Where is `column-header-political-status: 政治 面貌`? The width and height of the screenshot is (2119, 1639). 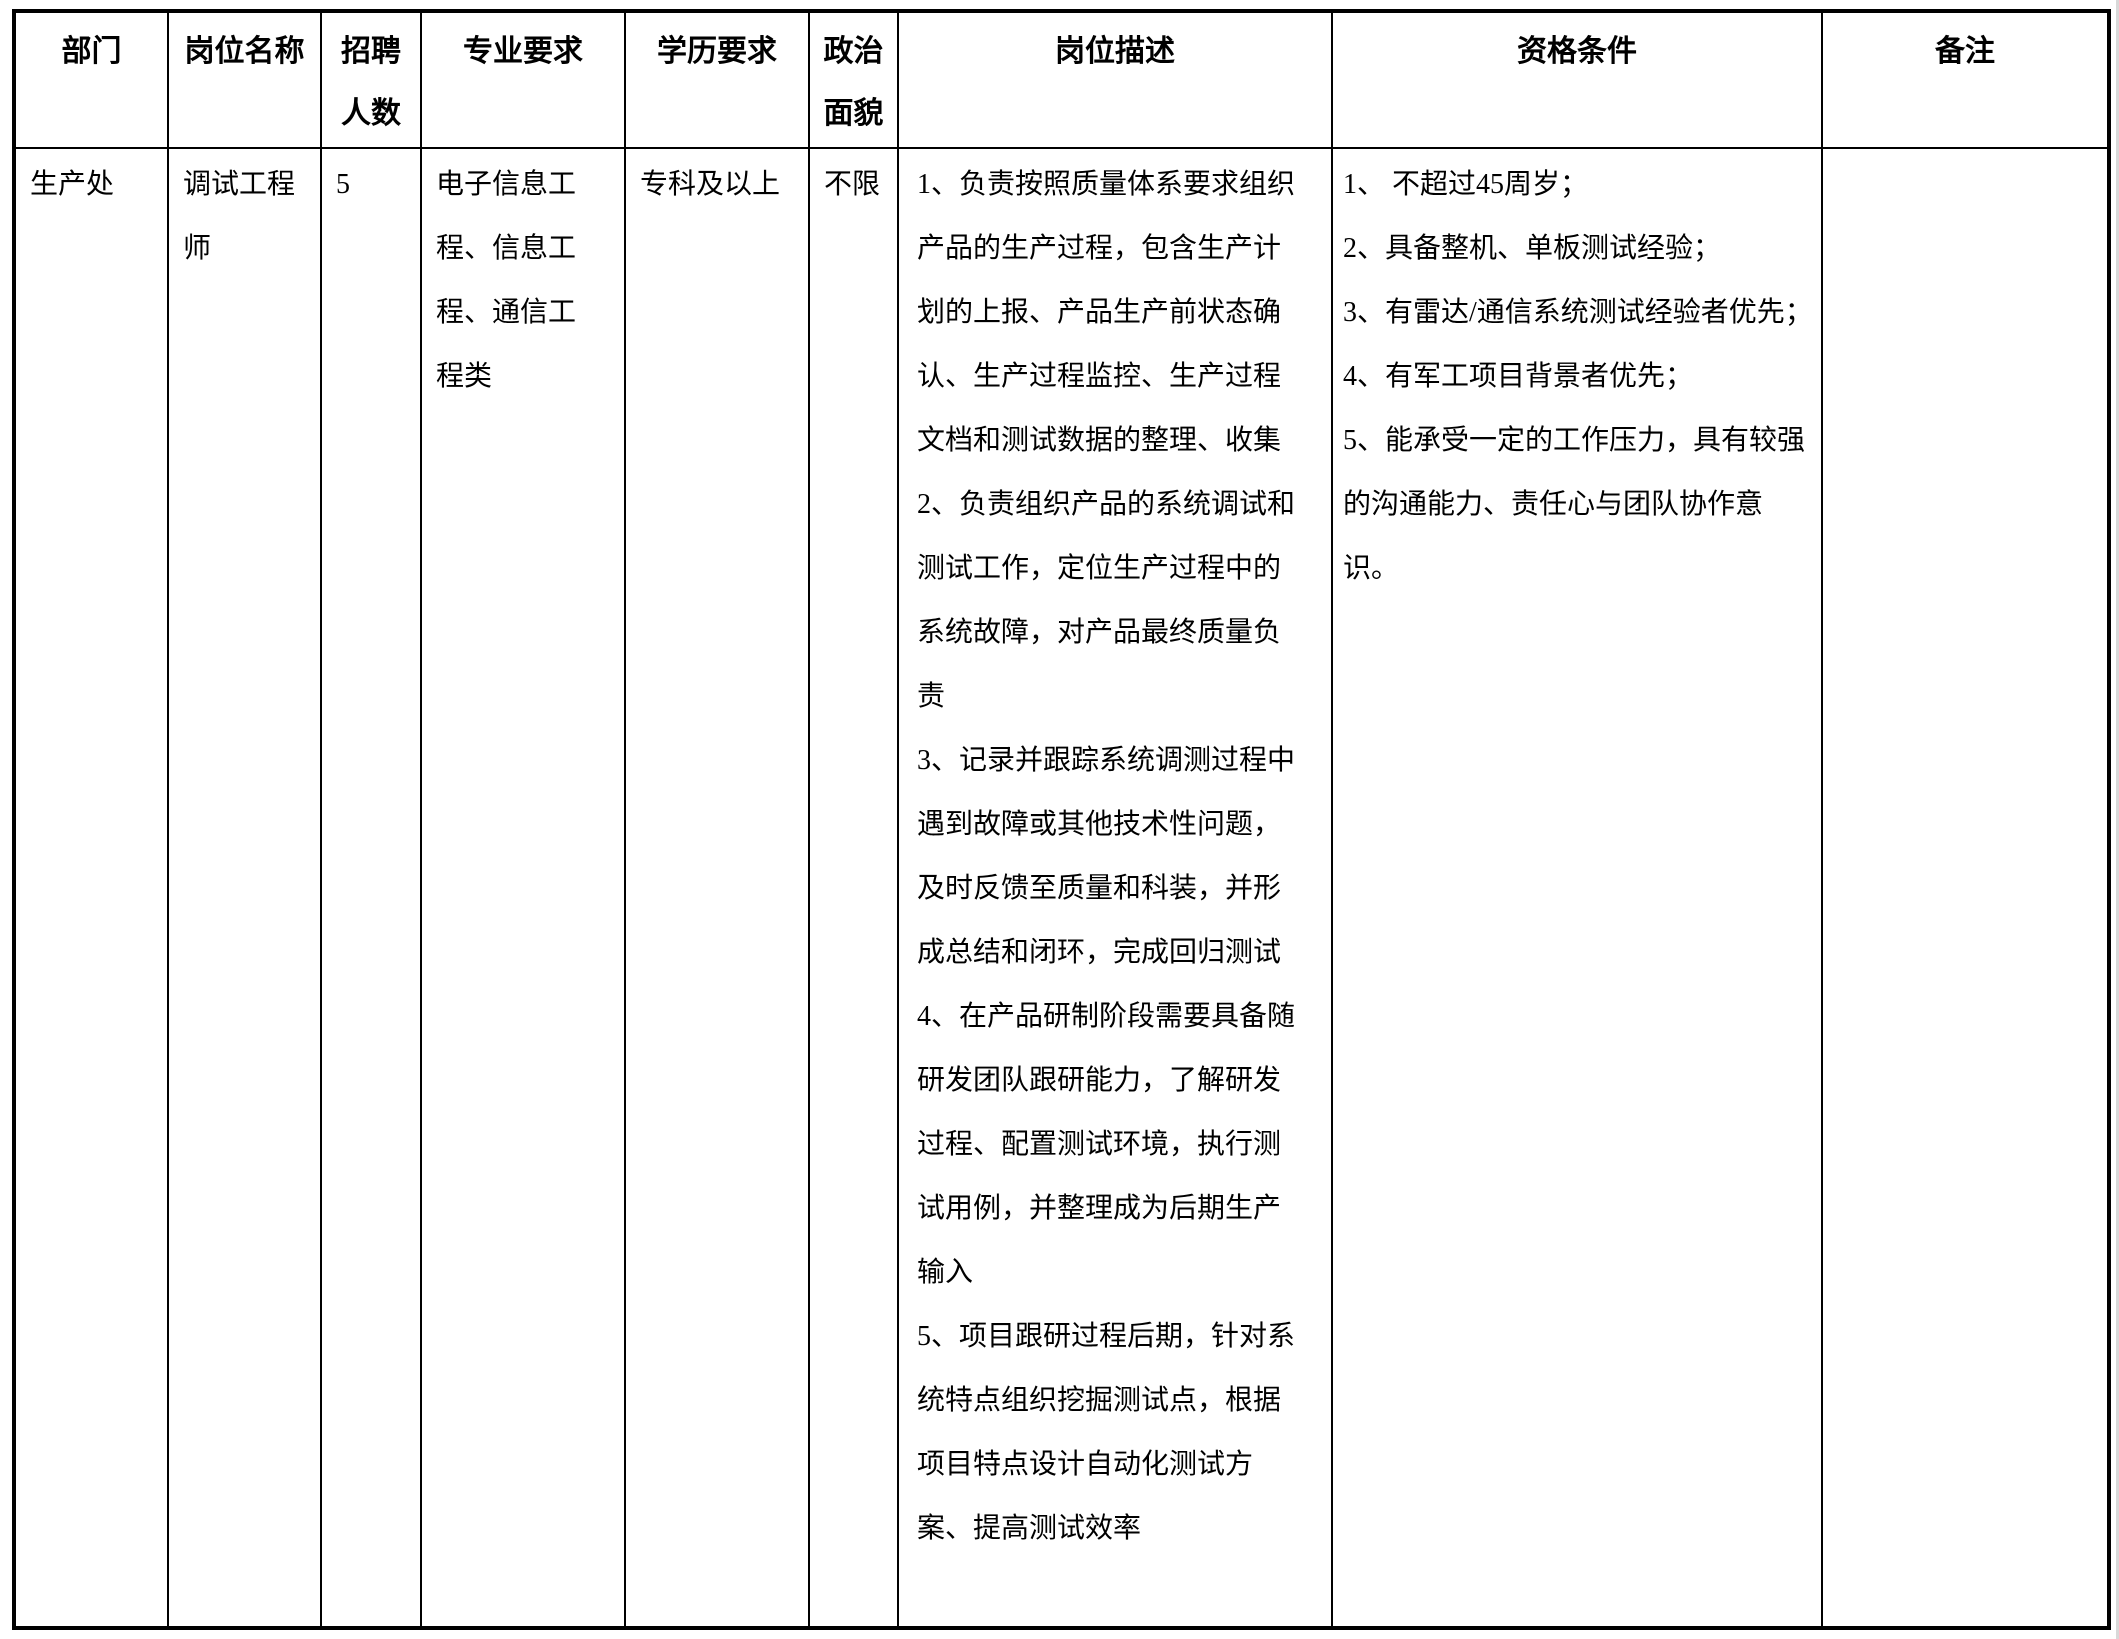
column-header-political-status: 政治 面貌 is located at coordinates (853, 79).